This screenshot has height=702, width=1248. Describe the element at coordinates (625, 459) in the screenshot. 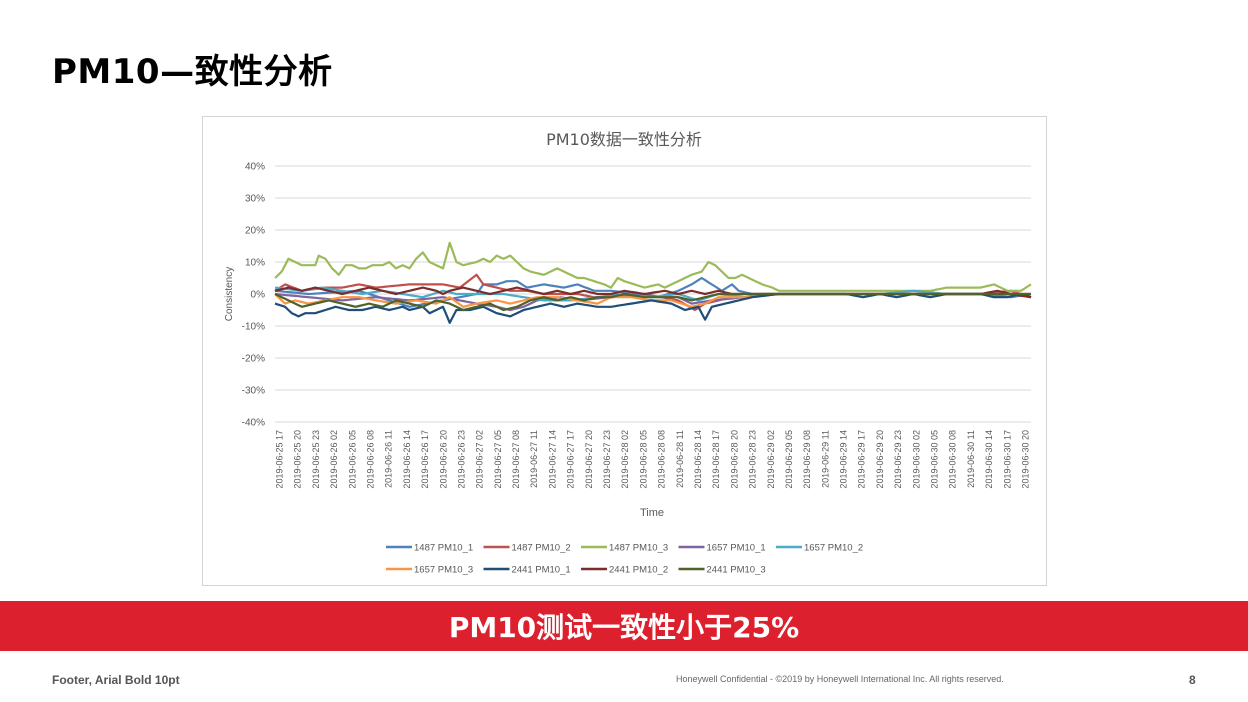

I see `x-tick-label: 2019-06-28 02` at that location.